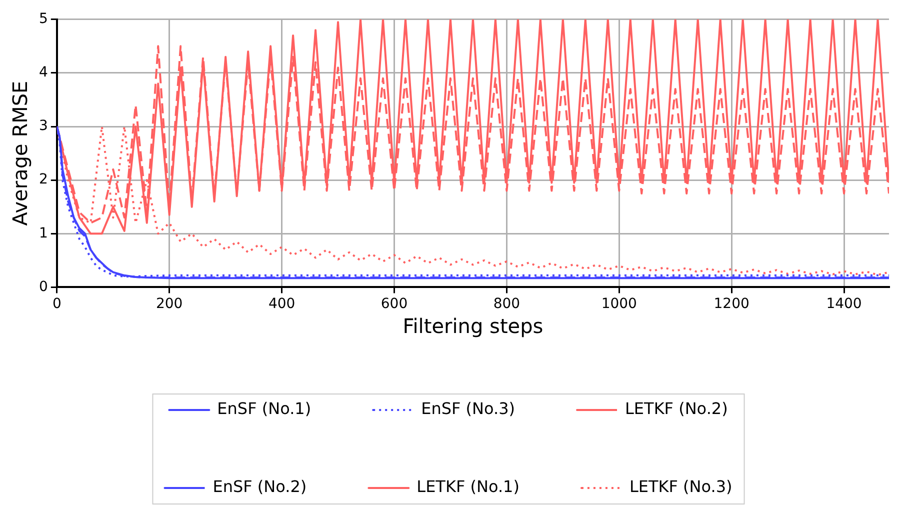 Image resolution: width=899 pixels, height=514 pixels. I want to click on y-tick-label: 5, so click(43, 19).